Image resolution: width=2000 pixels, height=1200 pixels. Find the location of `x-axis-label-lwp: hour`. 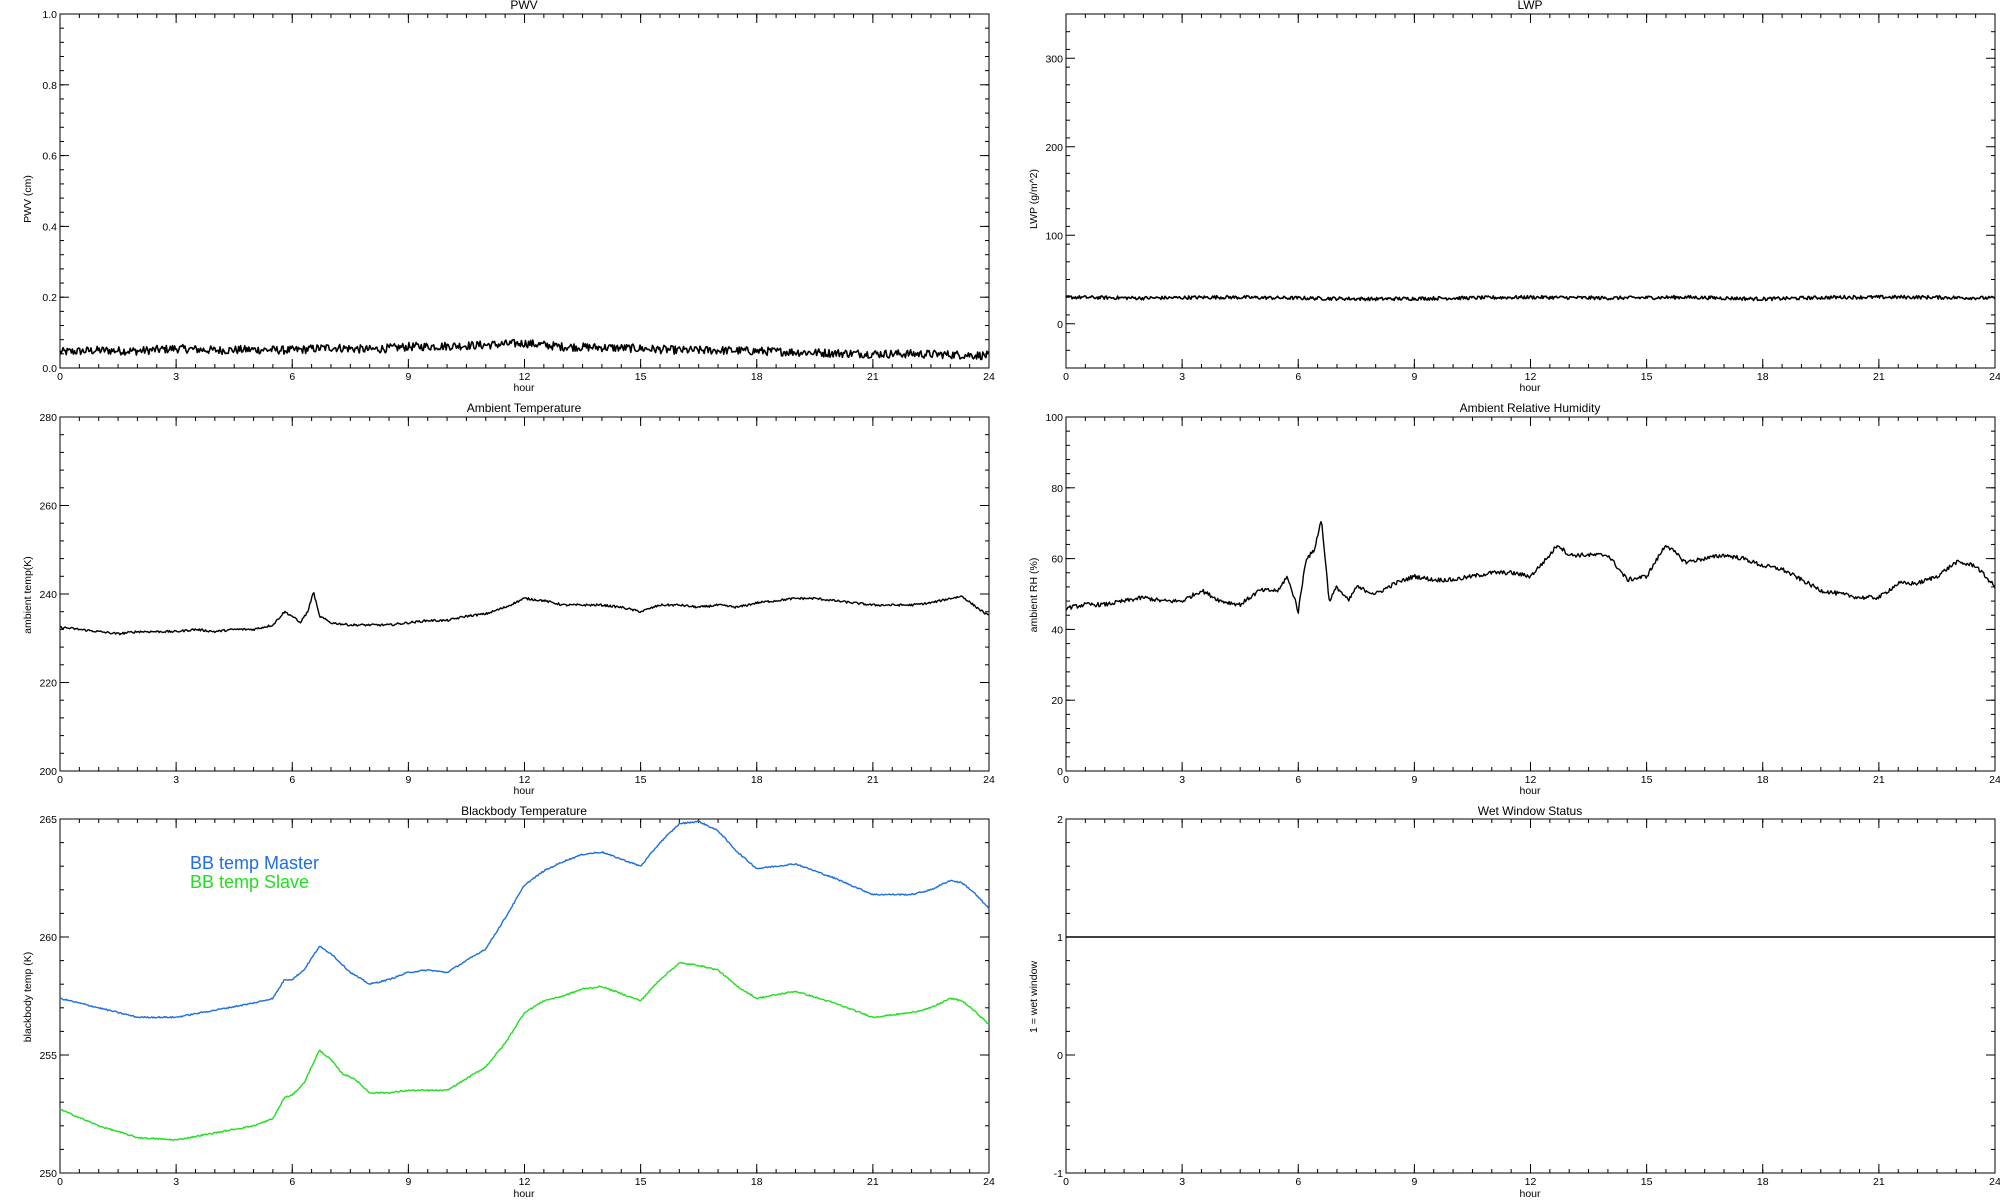

x-axis-label-lwp: hour is located at coordinates (1530, 388).